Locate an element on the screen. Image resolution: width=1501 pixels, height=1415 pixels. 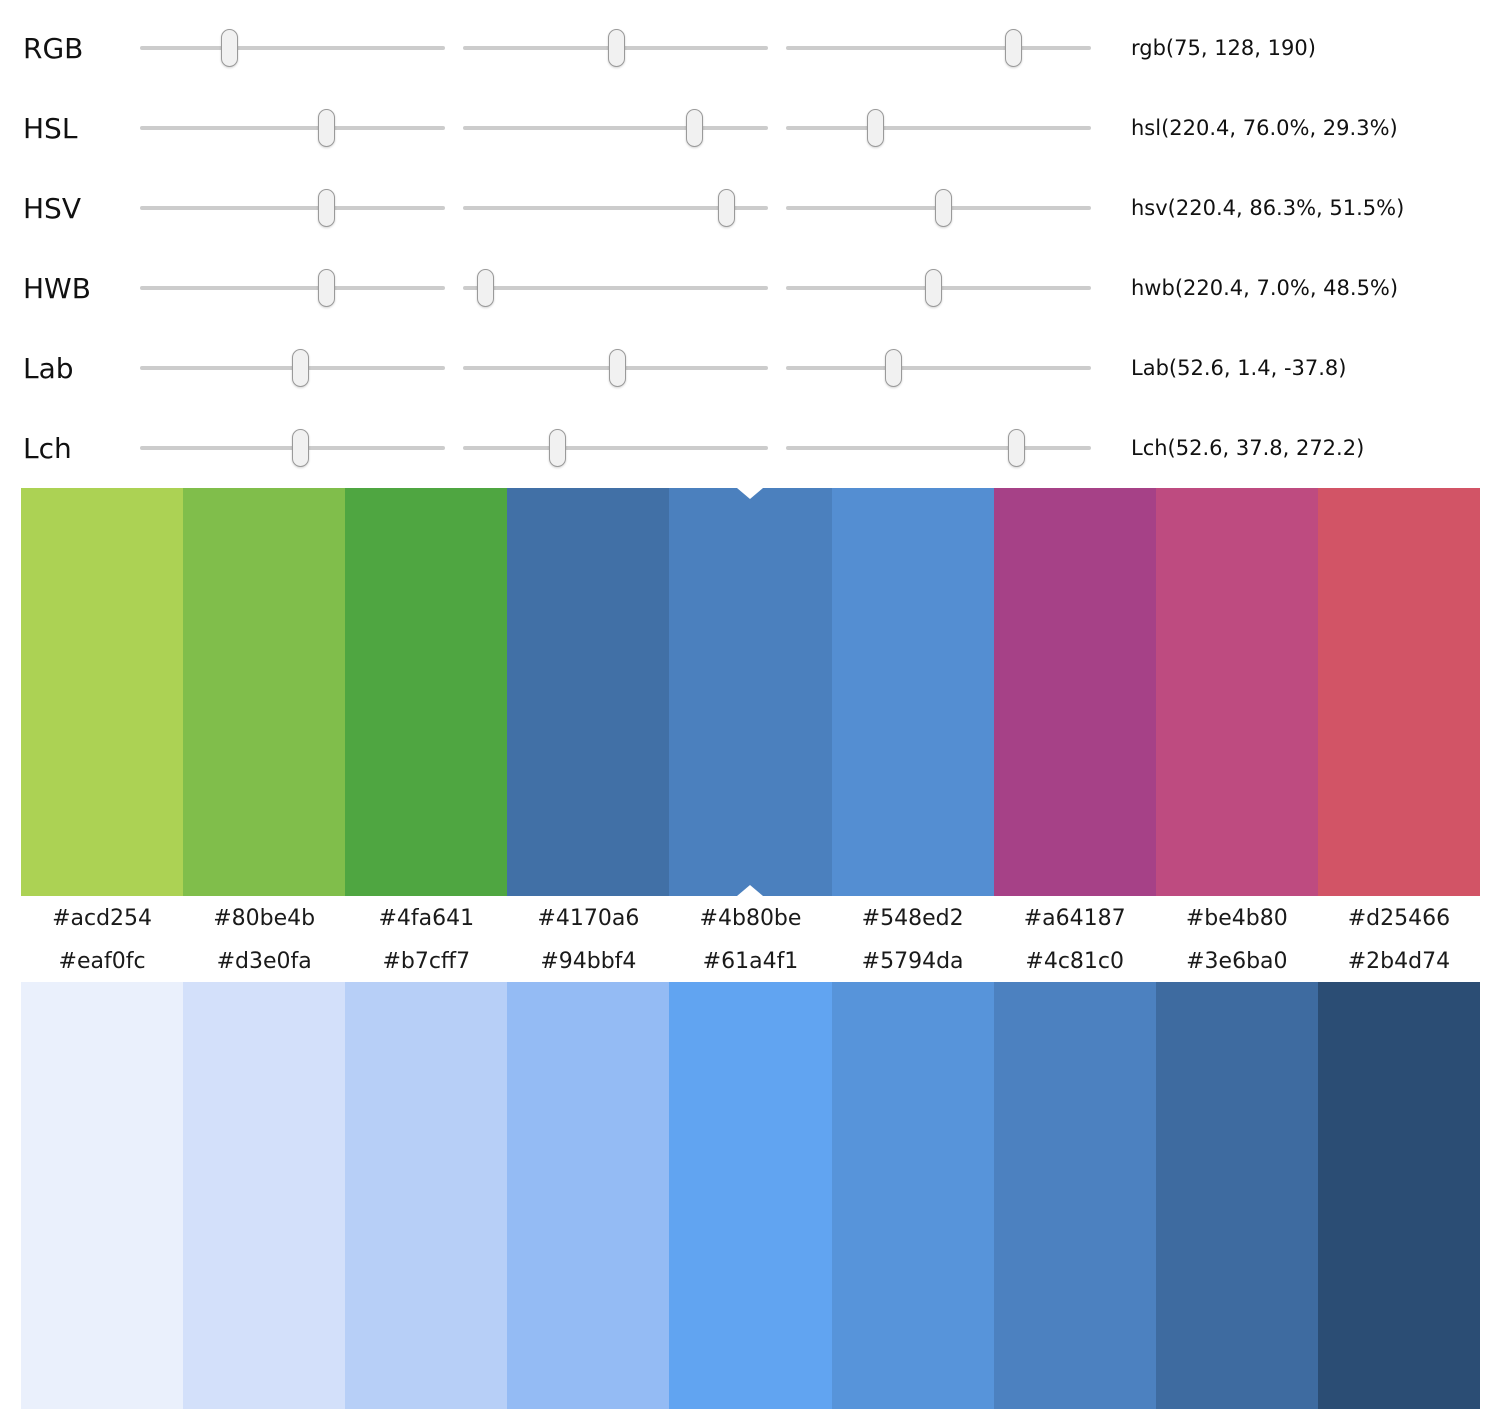
color-model-label: HWB is located at coordinates (57, 288).